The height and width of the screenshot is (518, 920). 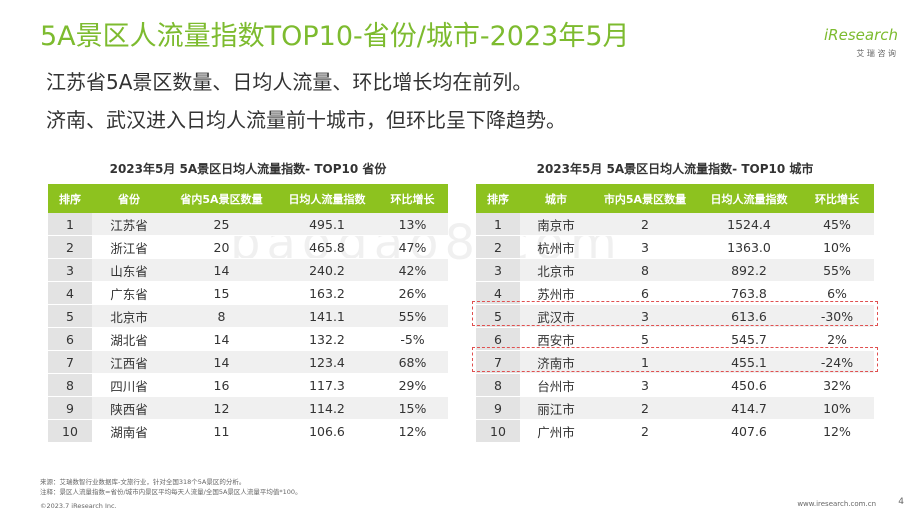 What do you see at coordinates (556, 385) in the screenshot?
I see `cell: 台州市` at bounding box center [556, 385].